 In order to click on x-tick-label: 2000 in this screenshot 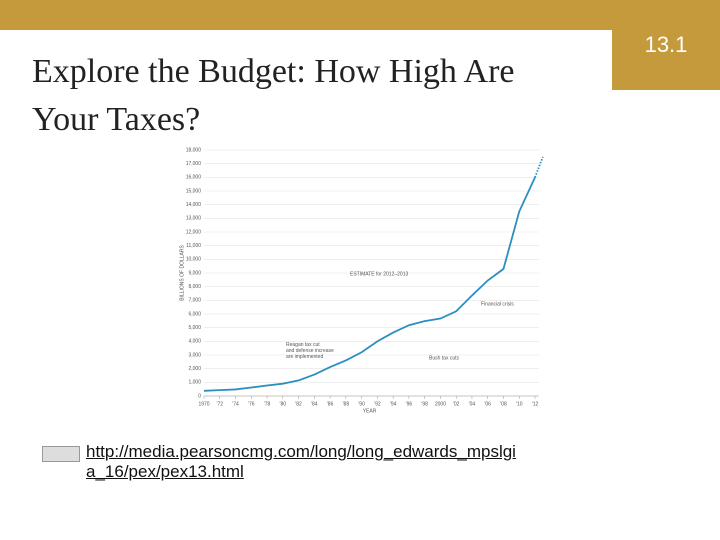, I will do `click(440, 404)`.